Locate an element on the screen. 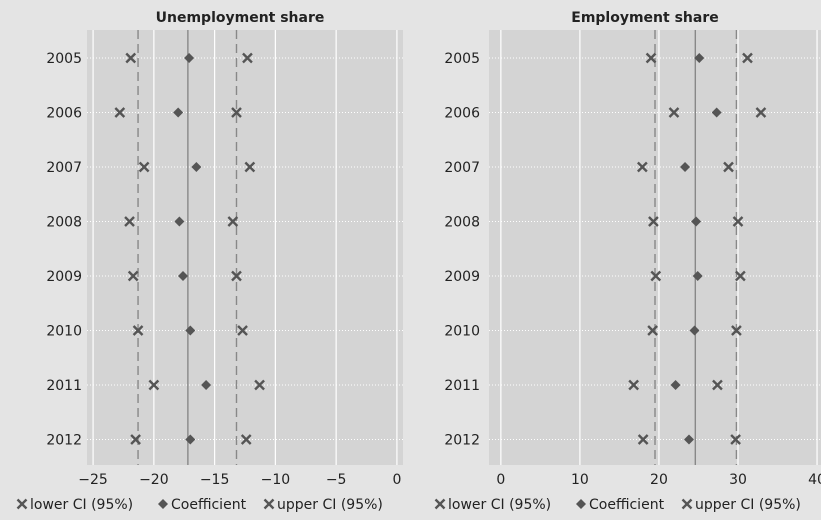 This screenshot has width=821, height=520. x-tick-label: 10 is located at coordinates (580, 480).